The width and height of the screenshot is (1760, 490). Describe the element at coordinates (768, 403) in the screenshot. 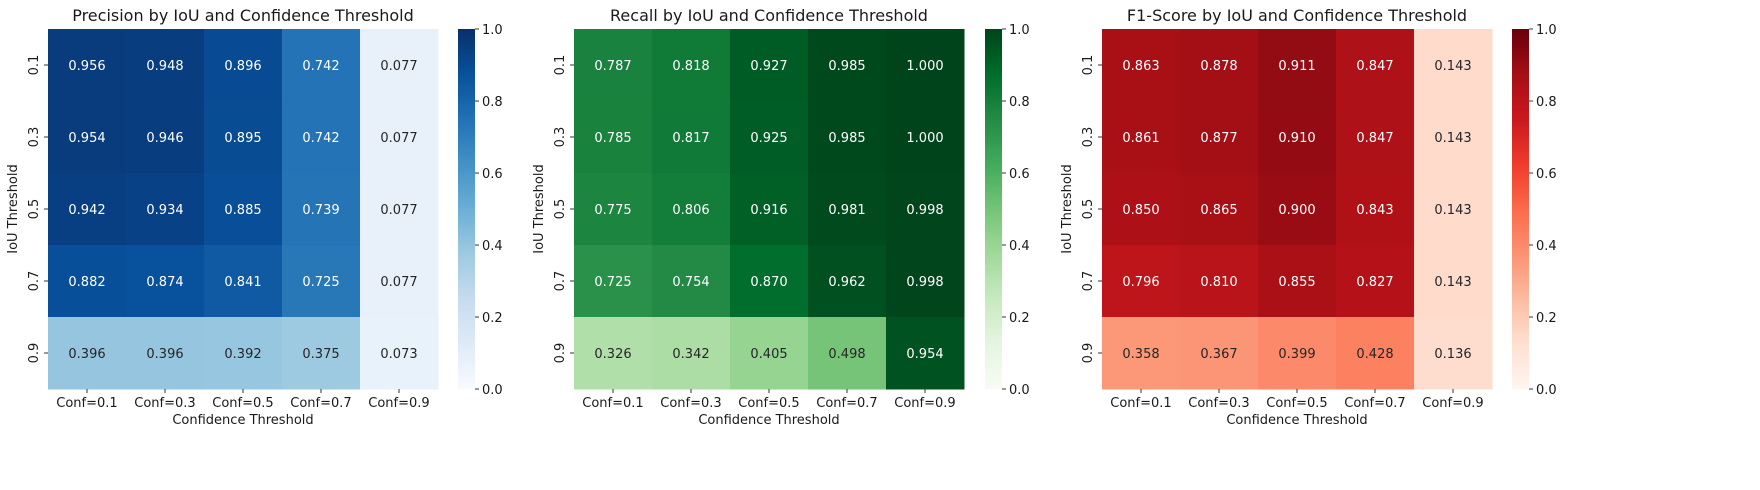

I see `x-tick-label: Conf=0.5` at that location.